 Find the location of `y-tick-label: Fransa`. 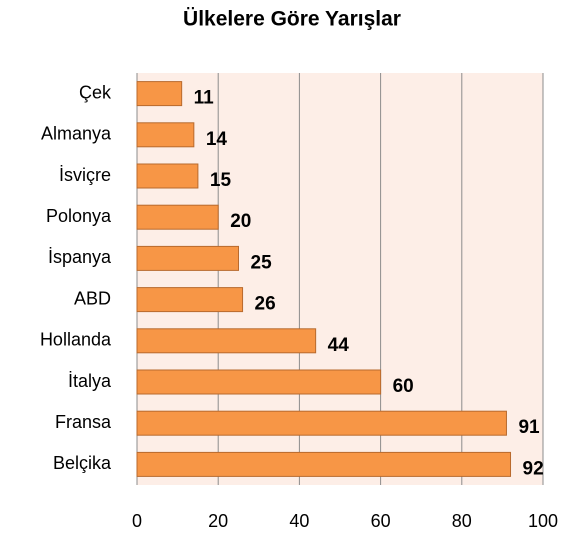

y-tick-label: Fransa is located at coordinates (83, 422).